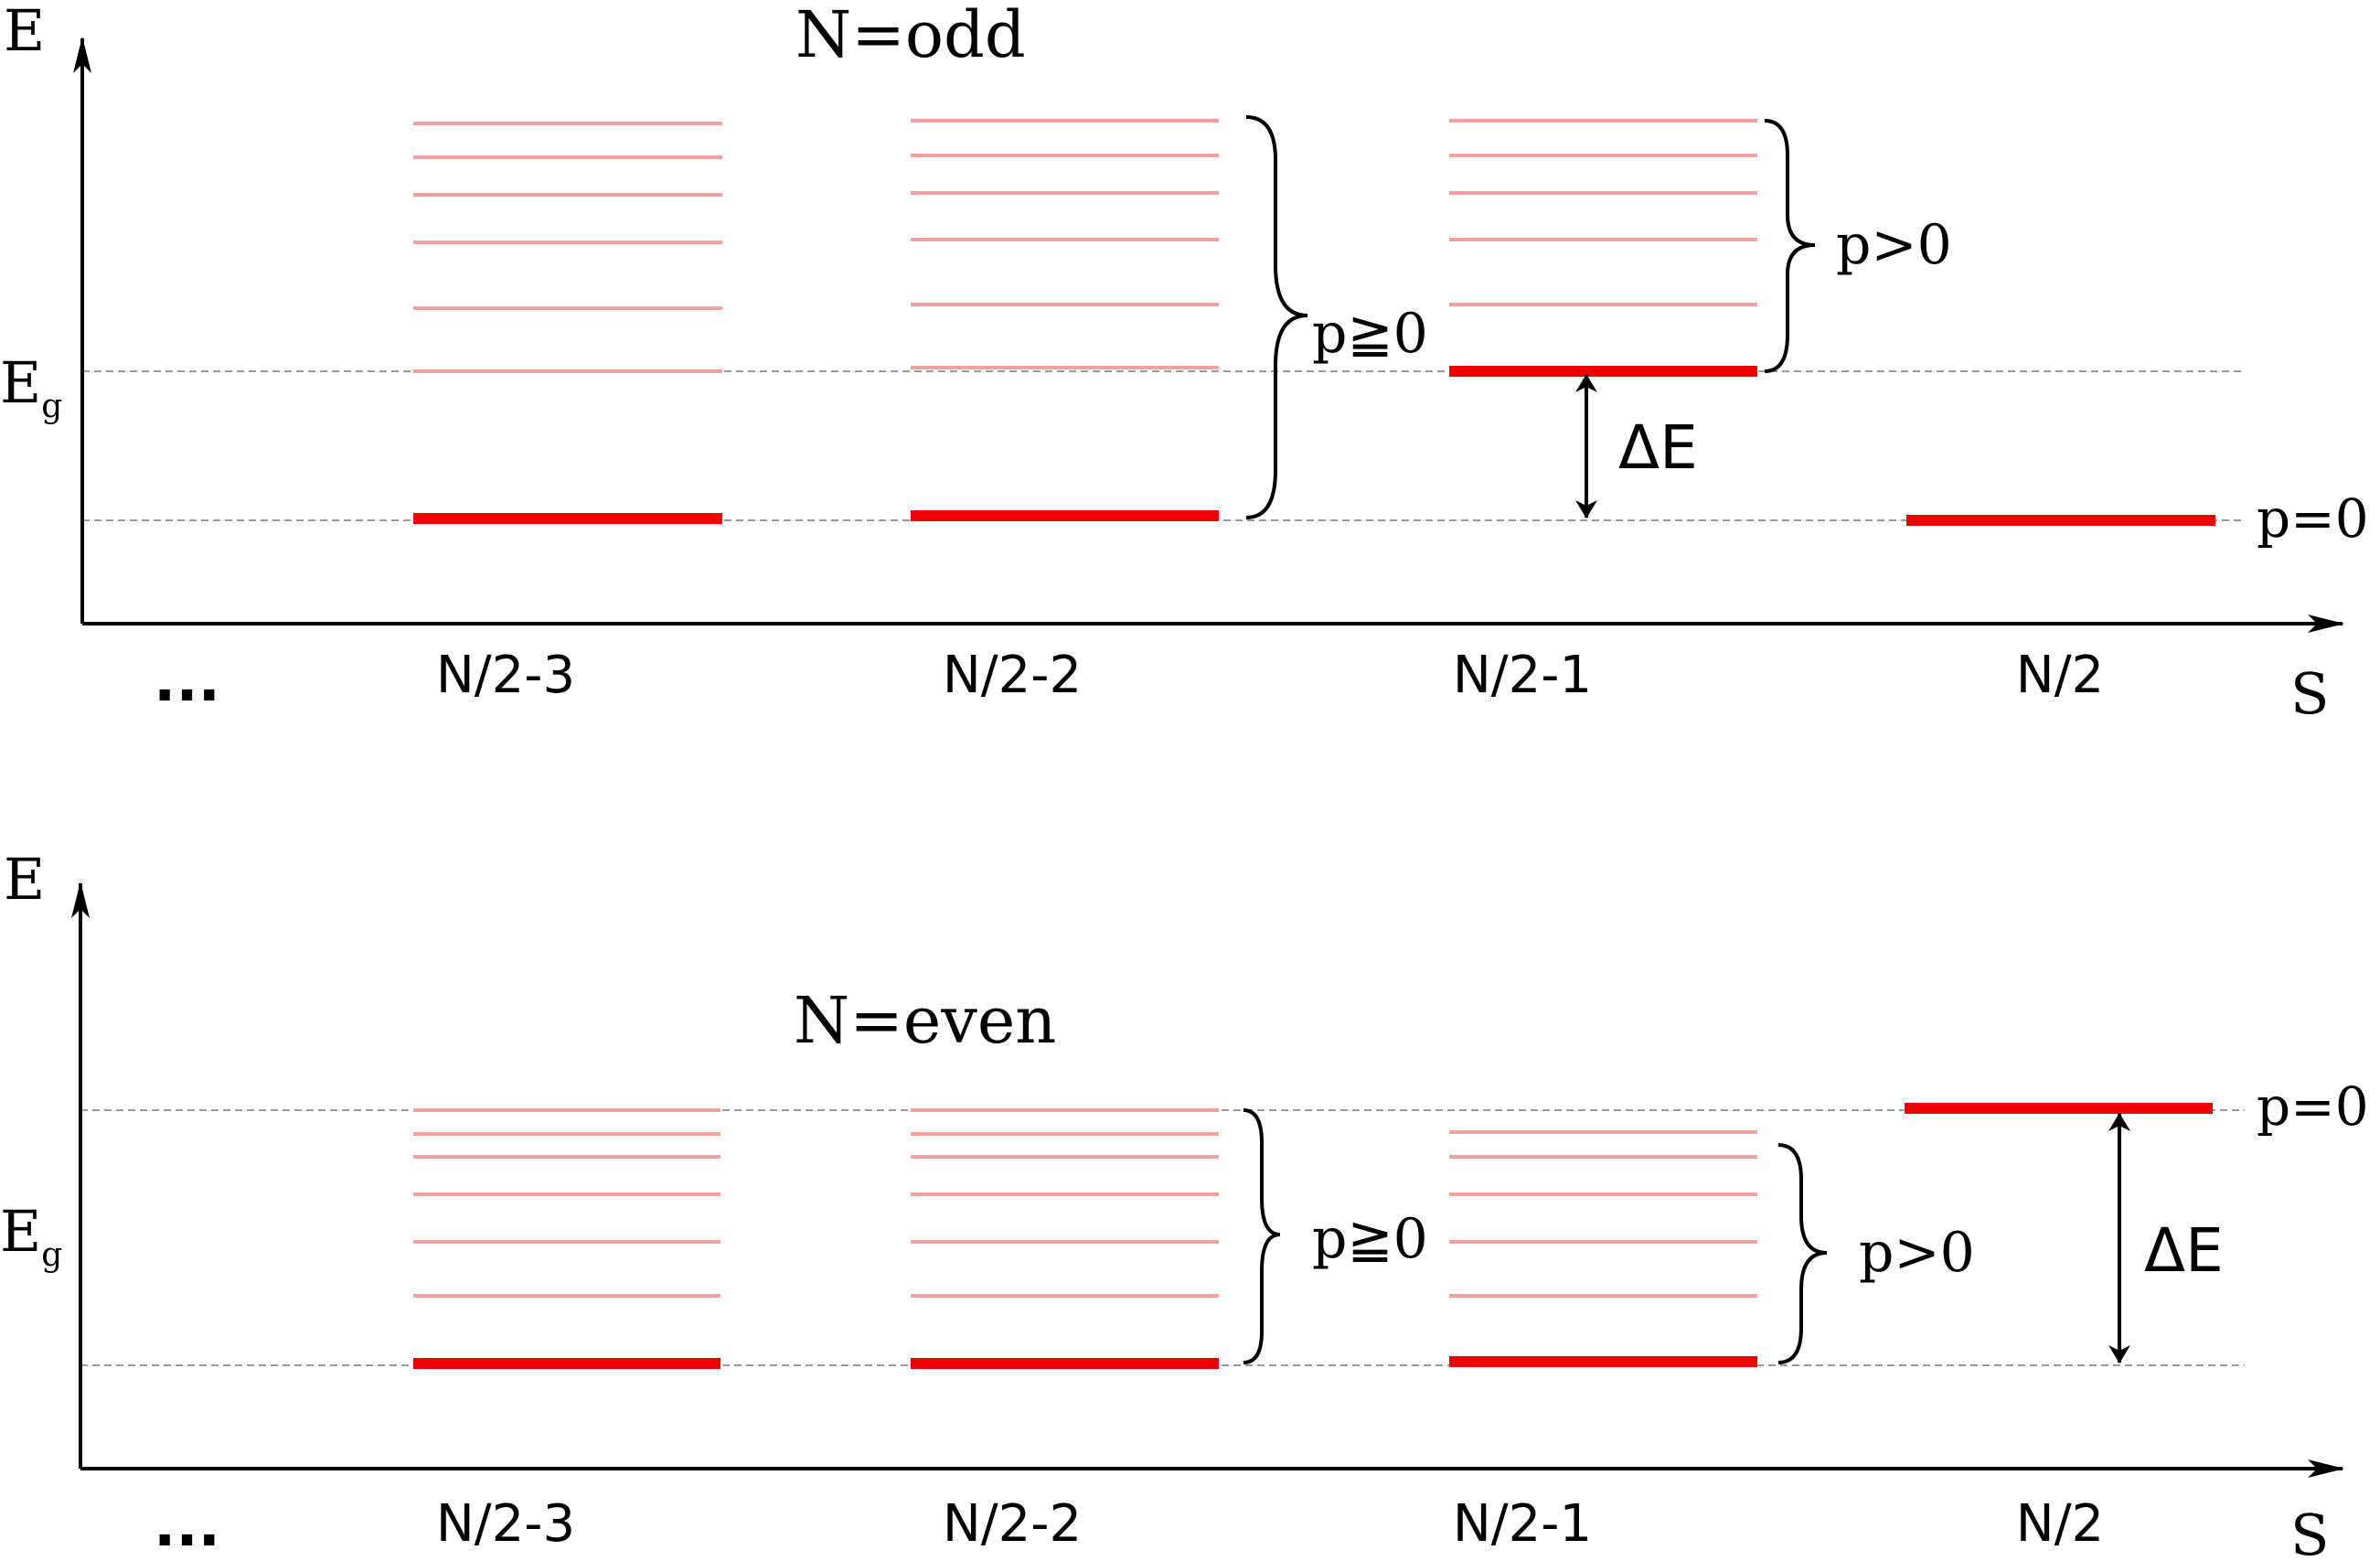 The height and width of the screenshot is (1561, 2380). Describe the element at coordinates (925, 1021) in the screenshot. I see `panel-title: N=even` at that location.